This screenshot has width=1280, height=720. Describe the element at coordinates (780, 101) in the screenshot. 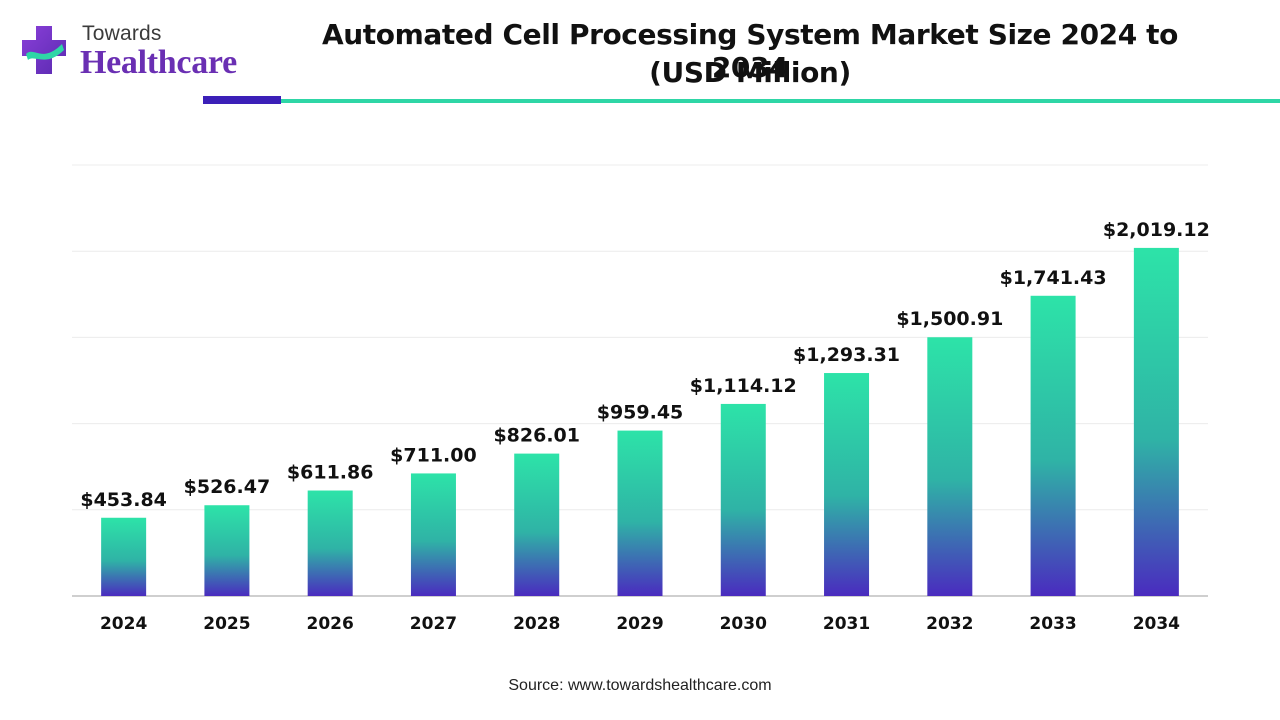

I see `header-divider-line` at that location.